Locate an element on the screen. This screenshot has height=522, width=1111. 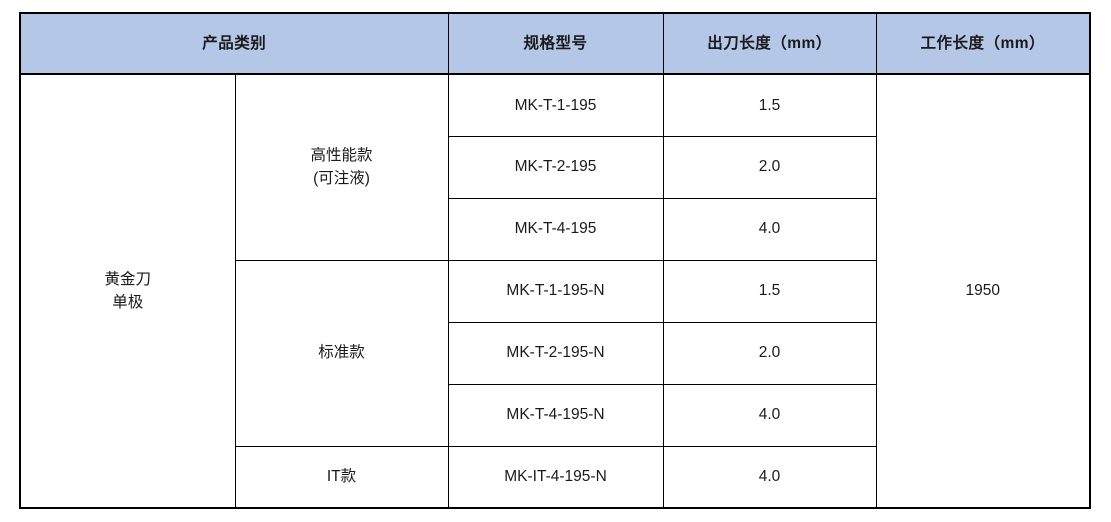
header-blade-length: 出刀长度（mm） is located at coordinates (769, 43).